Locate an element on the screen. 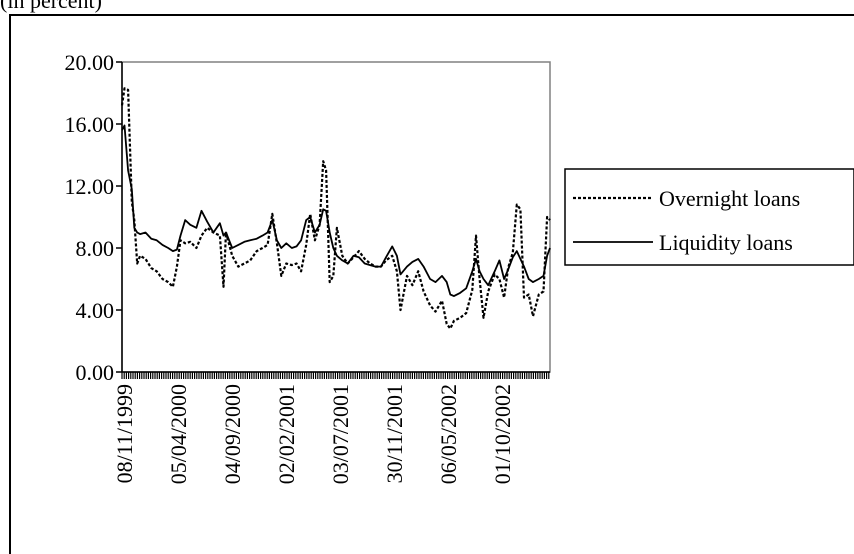 The height and width of the screenshot is (554, 854). y-tick-label: 8.00 is located at coordinates (95, 248).